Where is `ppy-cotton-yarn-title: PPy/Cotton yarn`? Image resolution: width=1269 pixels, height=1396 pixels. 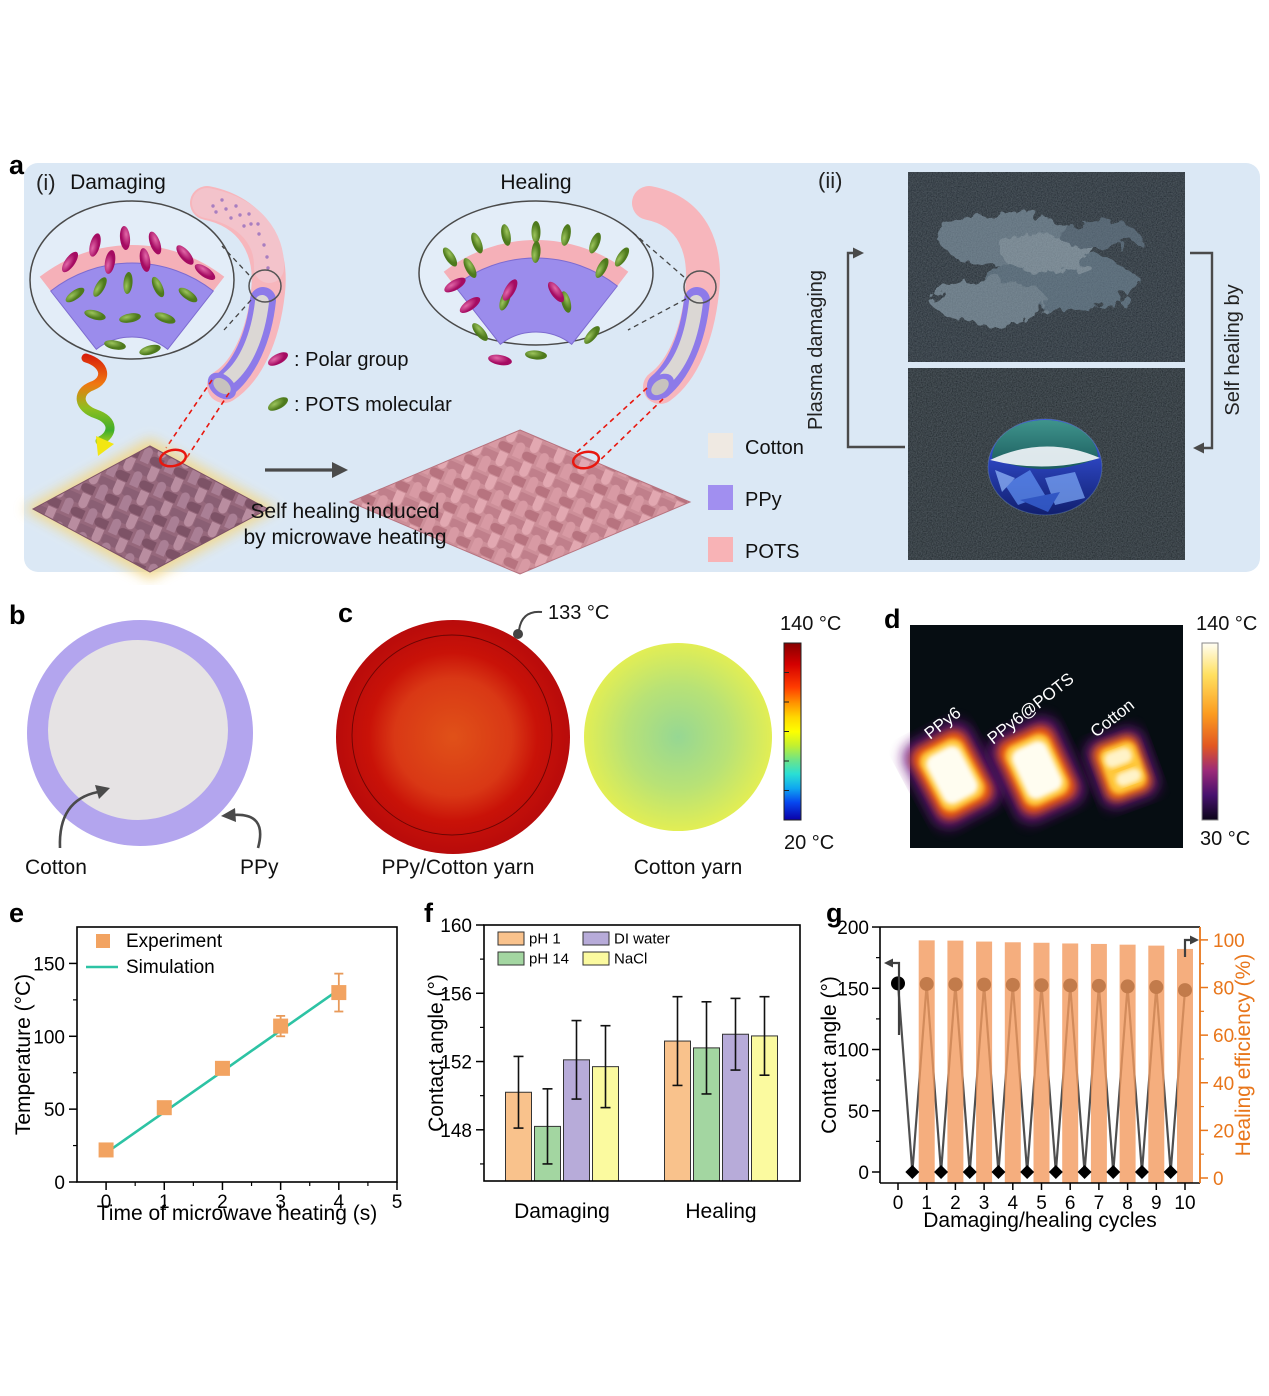 ppy-cotton-yarn-title: PPy/Cotton yarn is located at coordinates (458, 867).